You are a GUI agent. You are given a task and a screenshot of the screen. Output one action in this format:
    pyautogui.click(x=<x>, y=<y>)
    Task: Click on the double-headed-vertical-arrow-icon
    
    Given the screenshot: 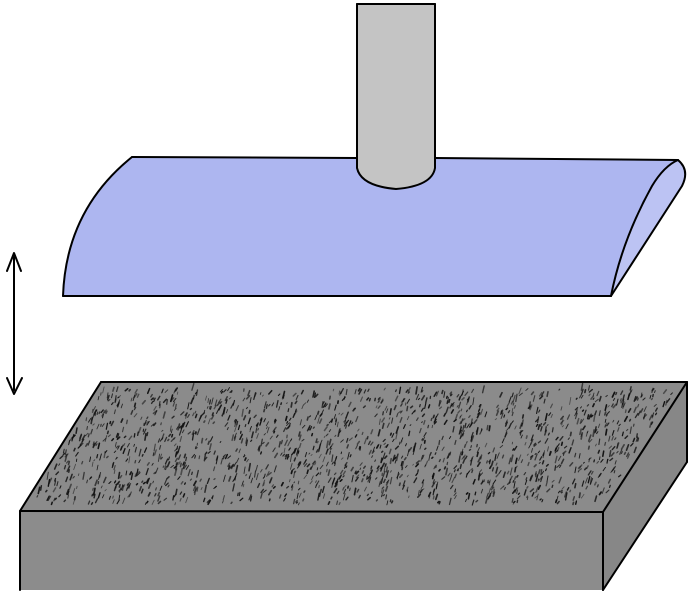 What is the action you would take?
    pyautogui.click(x=14, y=323)
    